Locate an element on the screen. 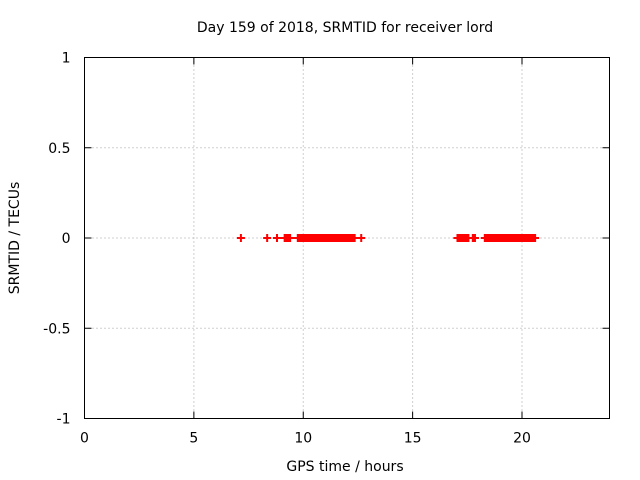  x-tick-label: 15 is located at coordinates (413, 439).